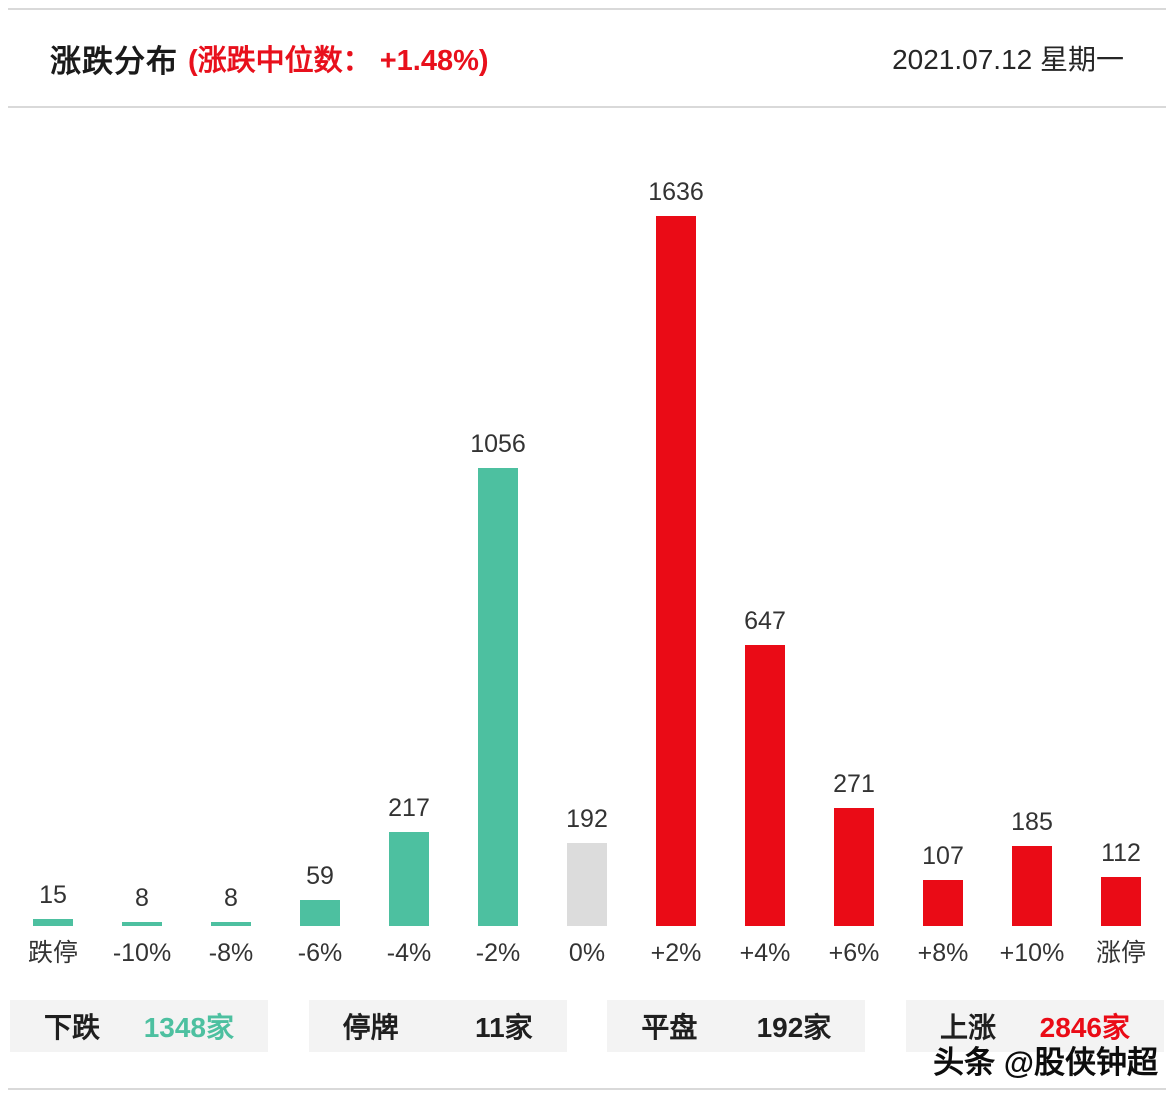 This screenshot has height=1094, width=1174. What do you see at coordinates (52, 953) in the screenshot?
I see `bar-category-label: 跌停` at bounding box center [52, 953].